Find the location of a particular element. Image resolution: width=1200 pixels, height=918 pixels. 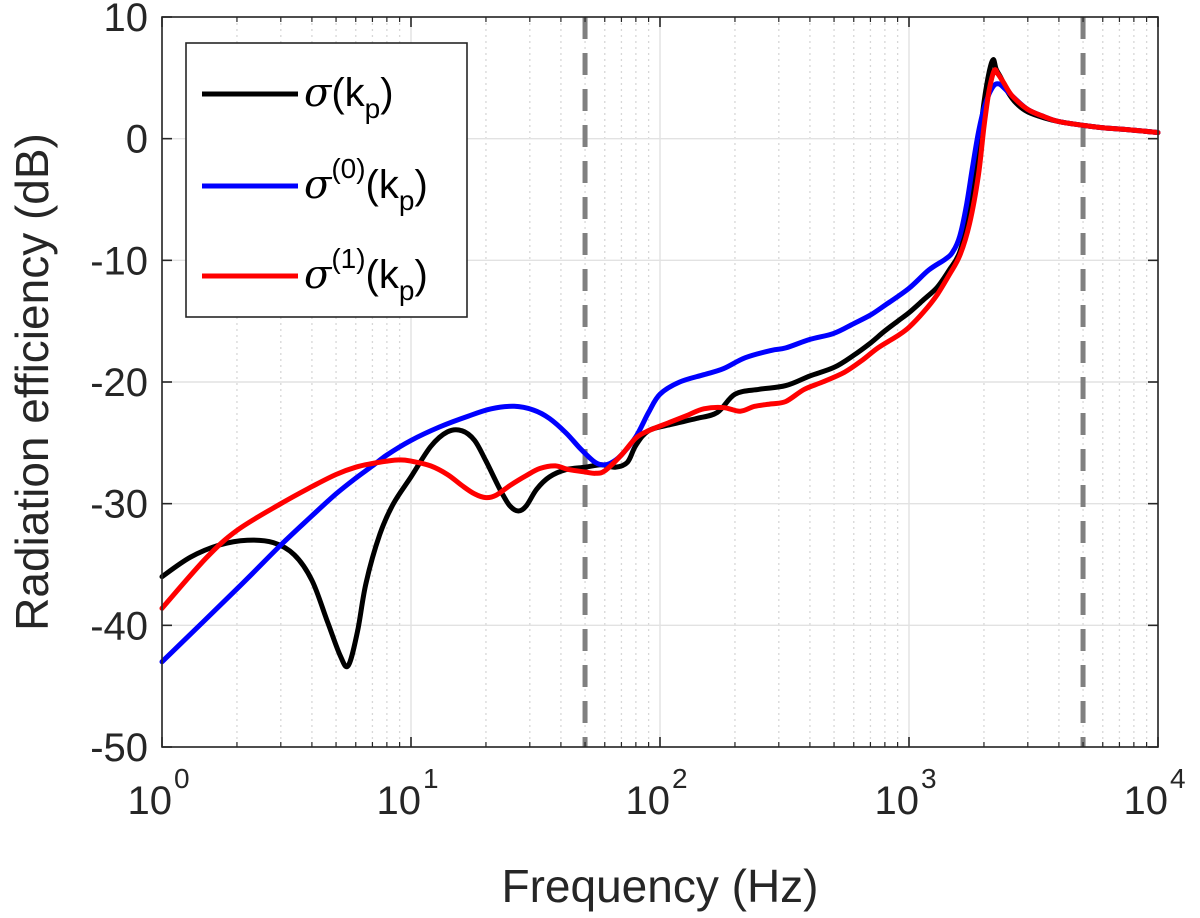

legend-entry: σ(0)(kp) is located at coordinates (315, 184).